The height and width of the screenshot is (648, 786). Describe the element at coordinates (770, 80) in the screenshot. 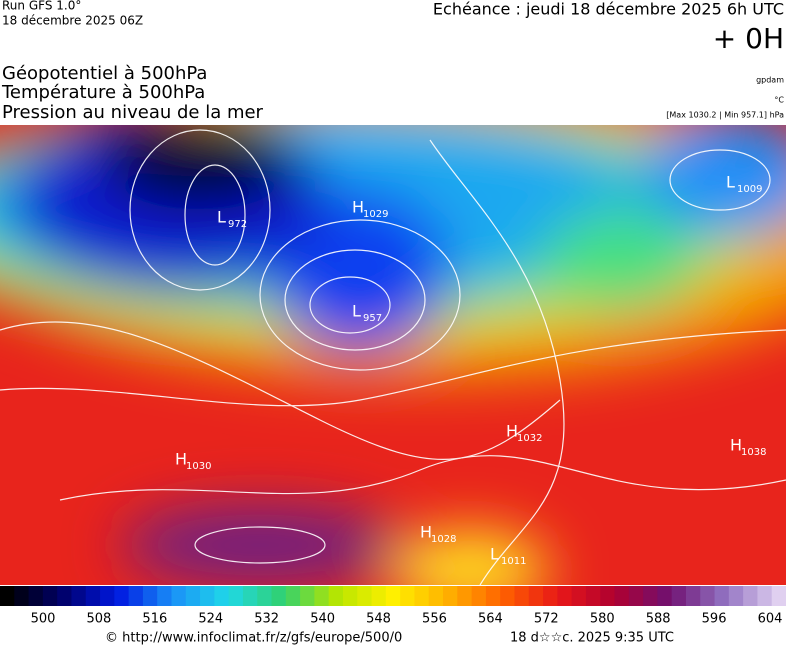

I see `unit: gpdam` at that location.